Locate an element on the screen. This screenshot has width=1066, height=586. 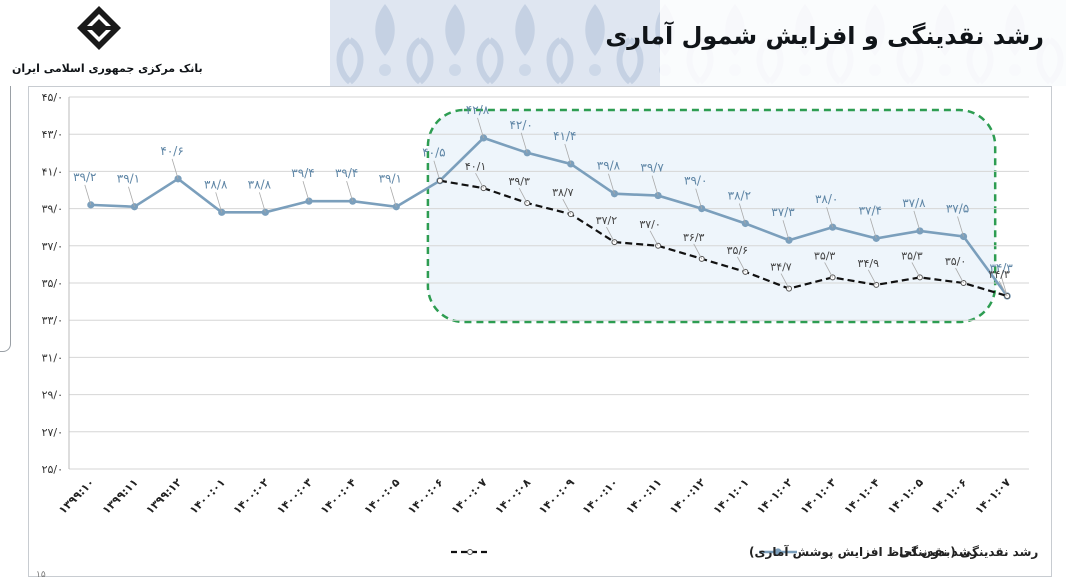
x-tick-label: ۱۴۰۱:۰۴ is located at coordinates (862, 496).